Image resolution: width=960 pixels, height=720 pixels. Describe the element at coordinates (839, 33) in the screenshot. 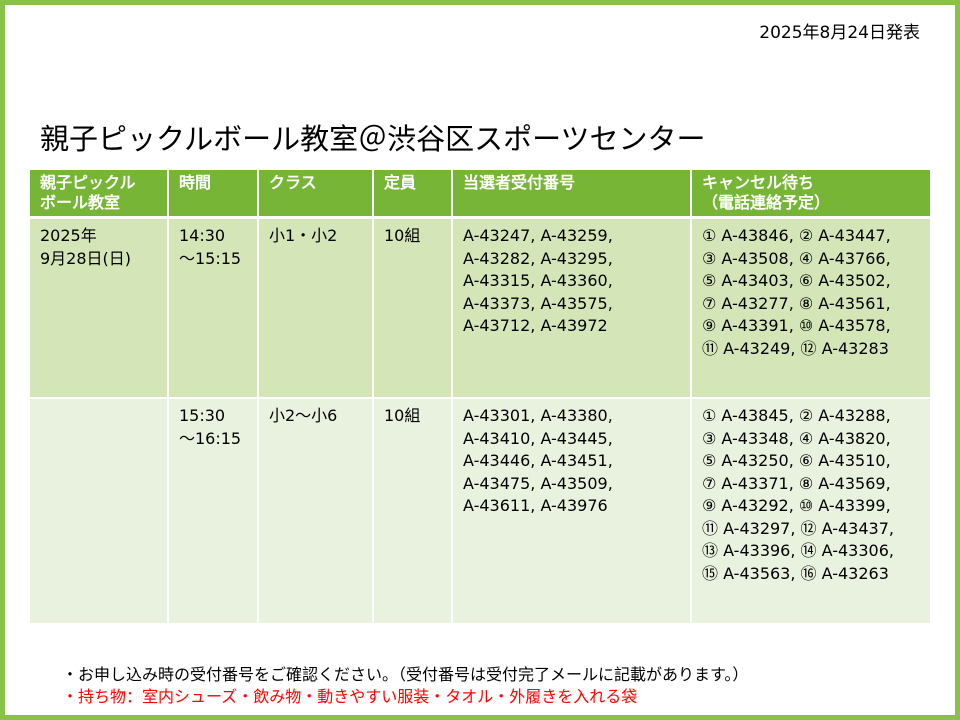

I see `publish-date: 2025年8月24日発表` at that location.